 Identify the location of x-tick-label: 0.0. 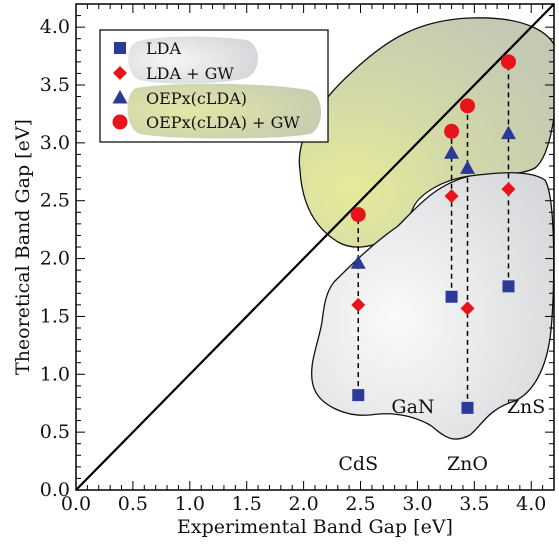
(76, 504).